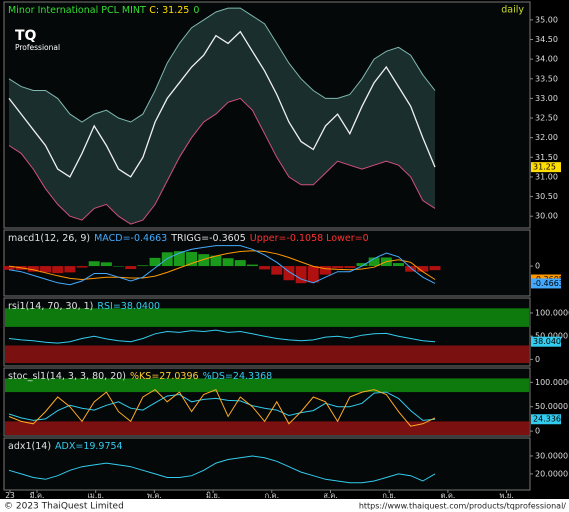  What do you see at coordinates (549, 341) in the screenshot?
I see `last-value-label: 38.0400` at bounding box center [549, 341].